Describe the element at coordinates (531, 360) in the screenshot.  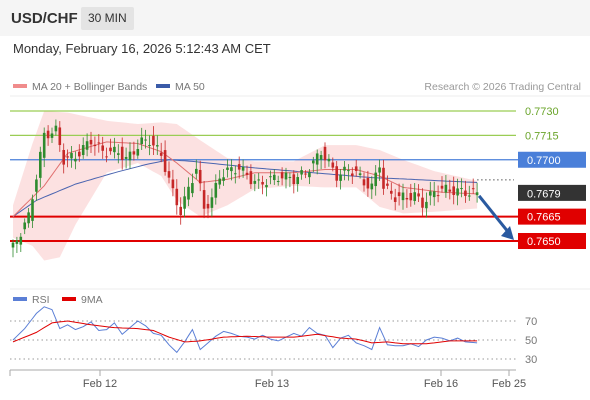
I see `rsi-level-label: 30` at that location.